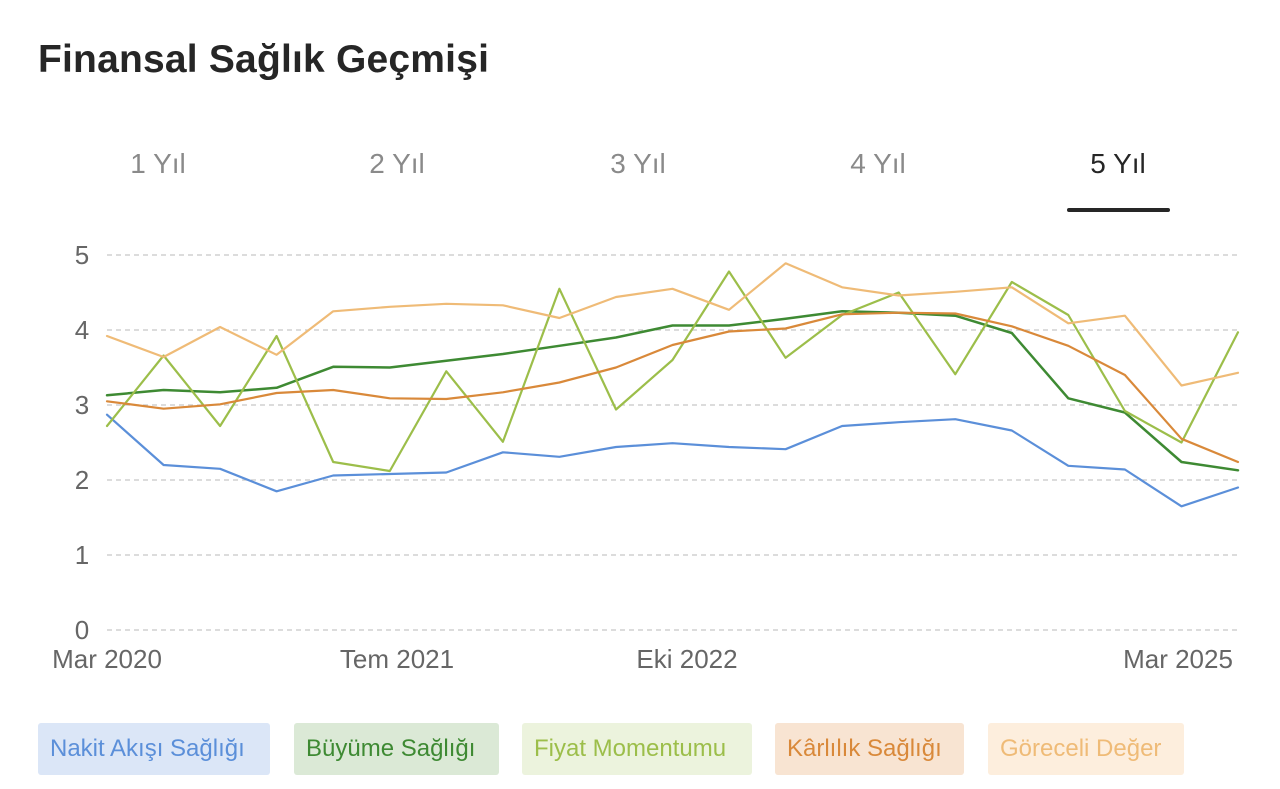 This screenshot has height=789, width=1280. What do you see at coordinates (638, 163) in the screenshot?
I see `tab-3-year: 3 Yıl` at bounding box center [638, 163].